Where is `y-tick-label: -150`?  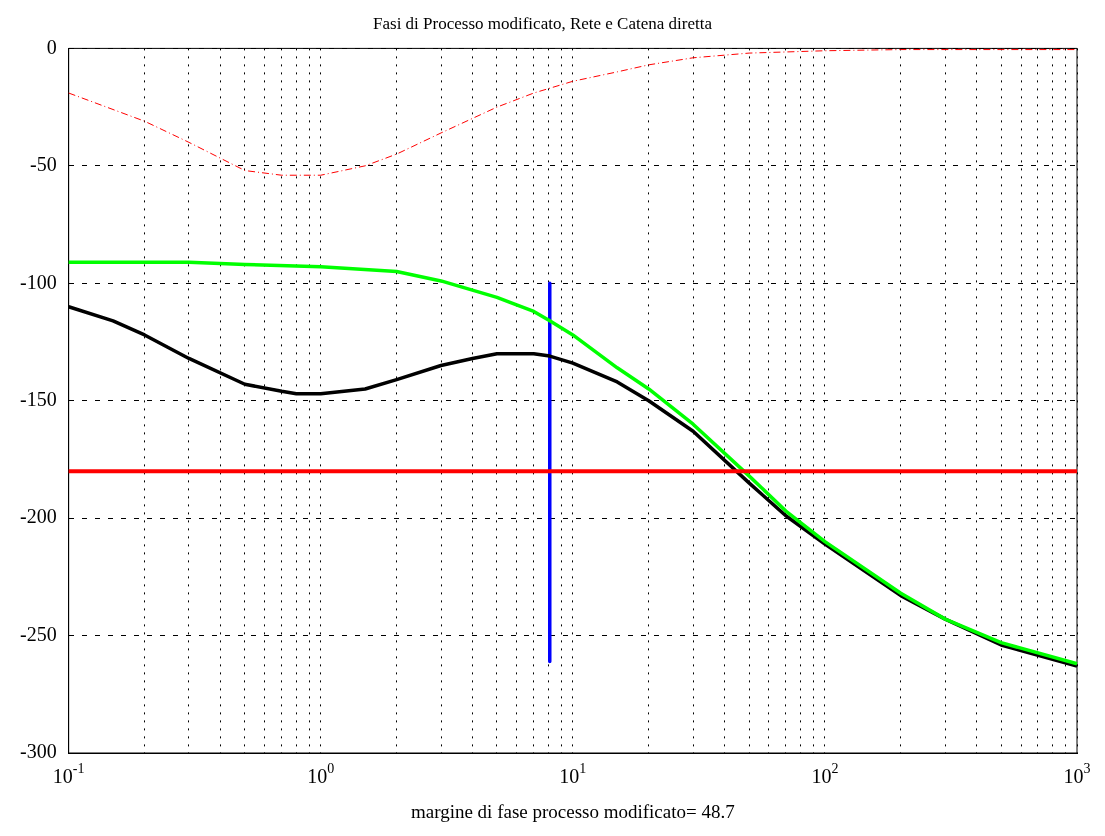 y-tick-label: -150 is located at coordinates (38, 398).